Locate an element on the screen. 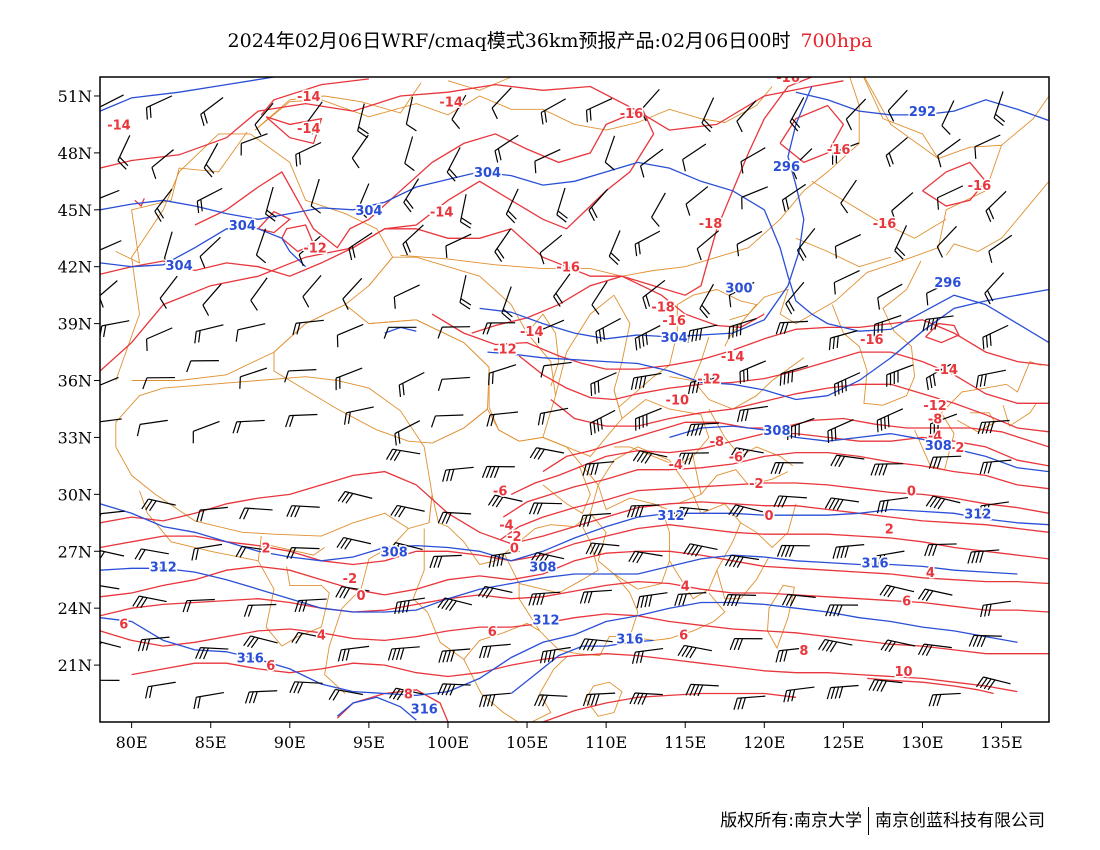 Image resolution: width=1100 pixels, height=850 pixels. geopotential-label: 308 is located at coordinates (394, 552).